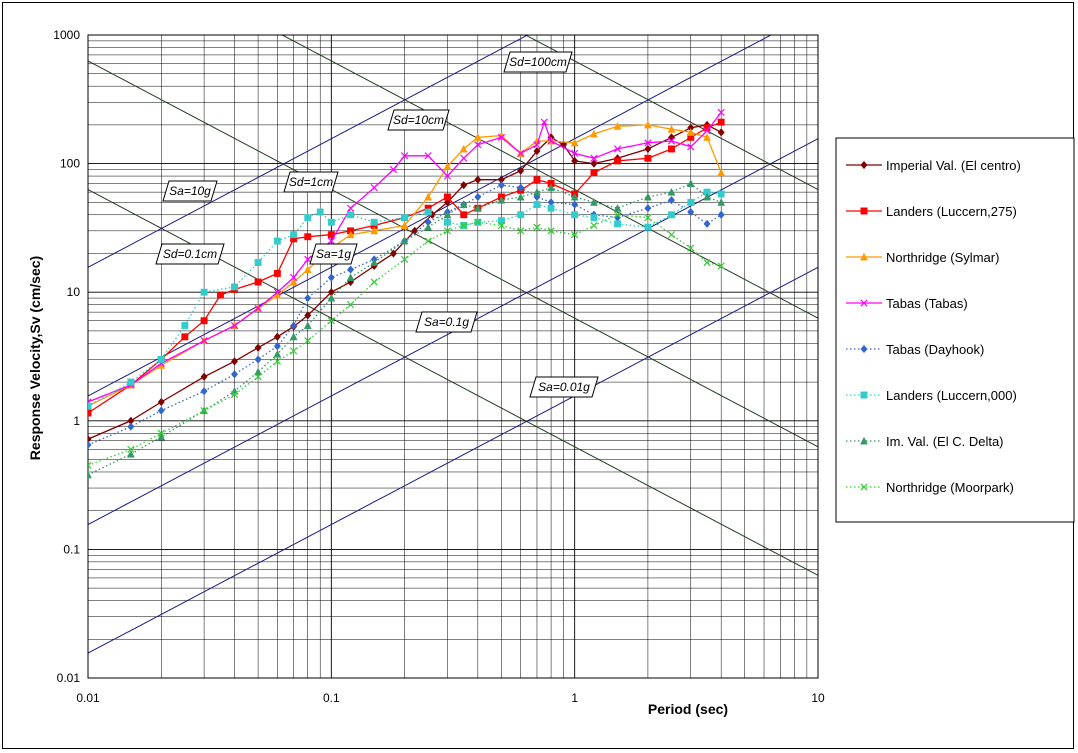  Describe the element at coordinates (950, 487) in the screenshot. I see `legend-label: Northridge (Moorpark)` at that location.